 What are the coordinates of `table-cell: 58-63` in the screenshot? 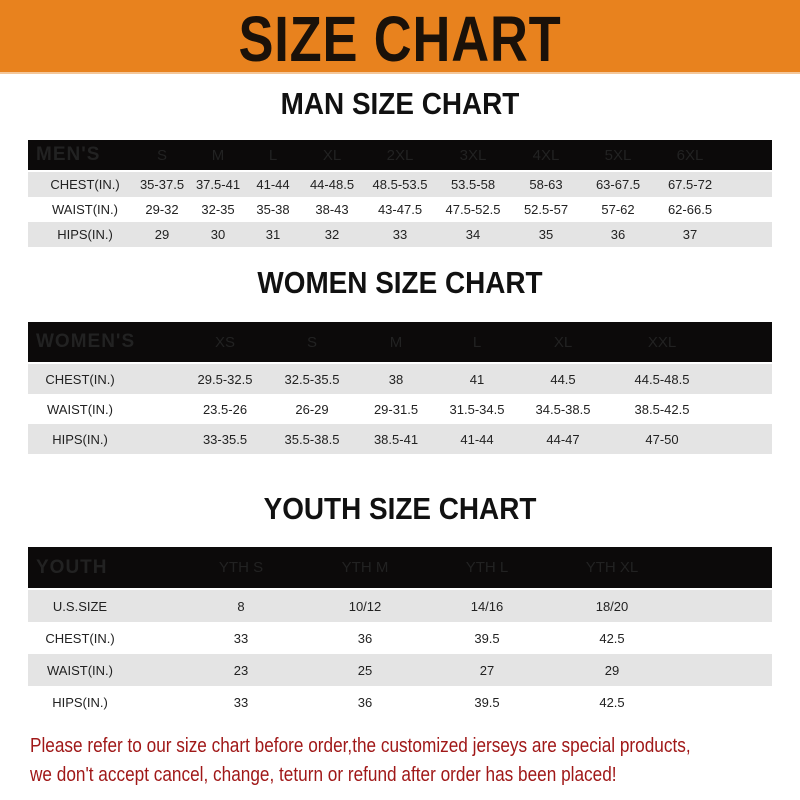 It's located at (546, 184).